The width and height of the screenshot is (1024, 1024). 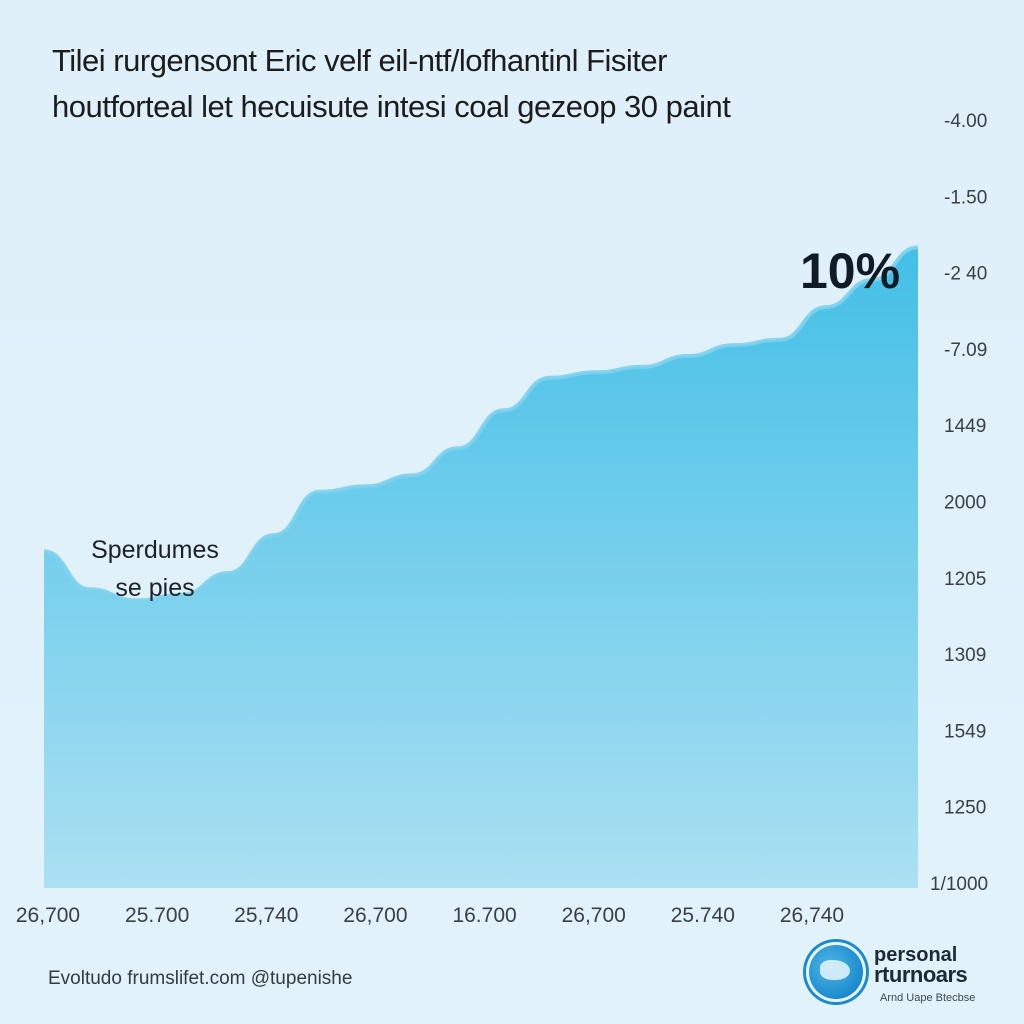 I want to click on y-tick-label: 1/1000, so click(x=959, y=884).